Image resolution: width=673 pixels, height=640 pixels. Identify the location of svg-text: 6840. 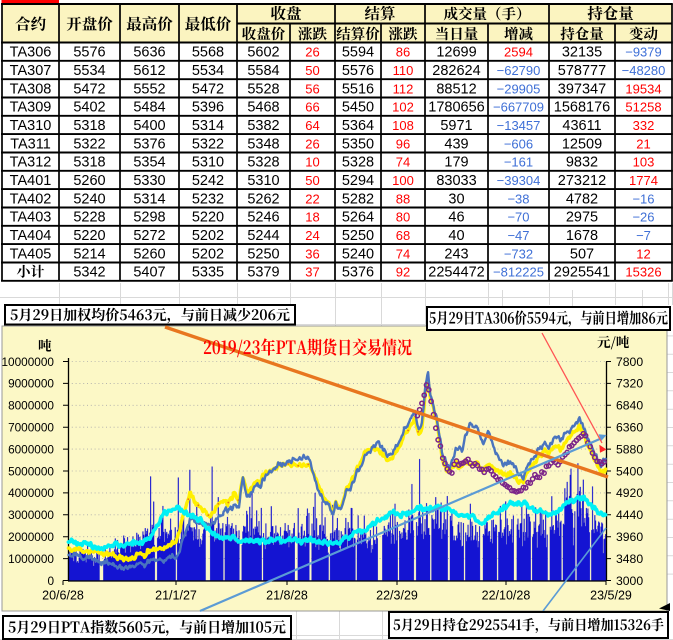
(629, 406).